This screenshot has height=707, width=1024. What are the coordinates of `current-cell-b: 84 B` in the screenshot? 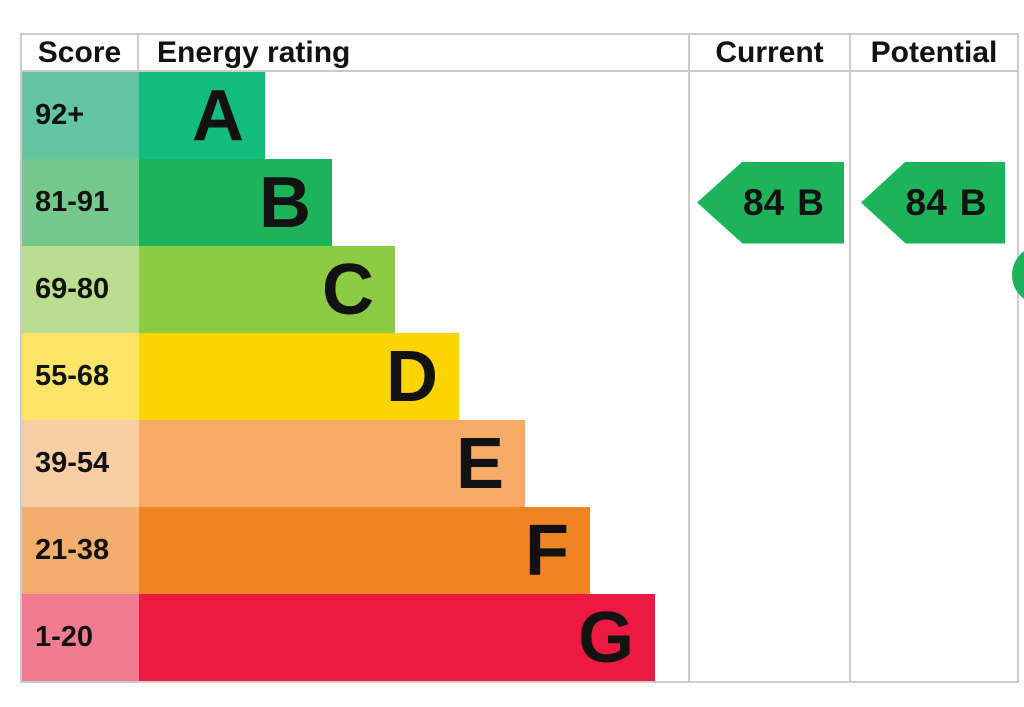 It's located at (768, 202).